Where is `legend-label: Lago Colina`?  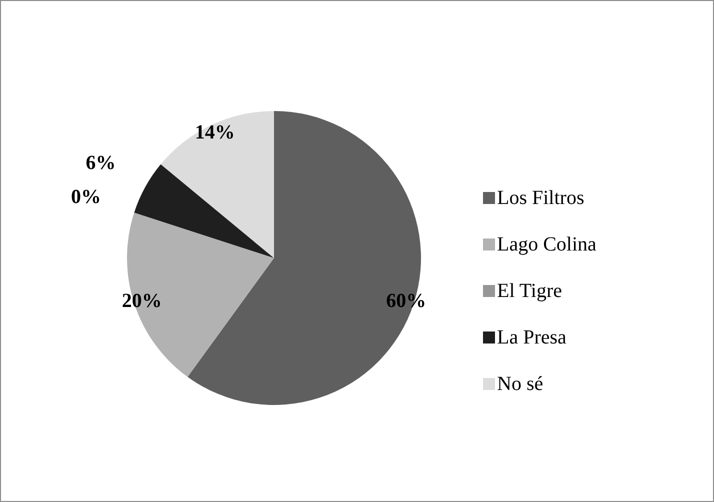 legend-label: Lago Colina is located at coordinates (547, 245).